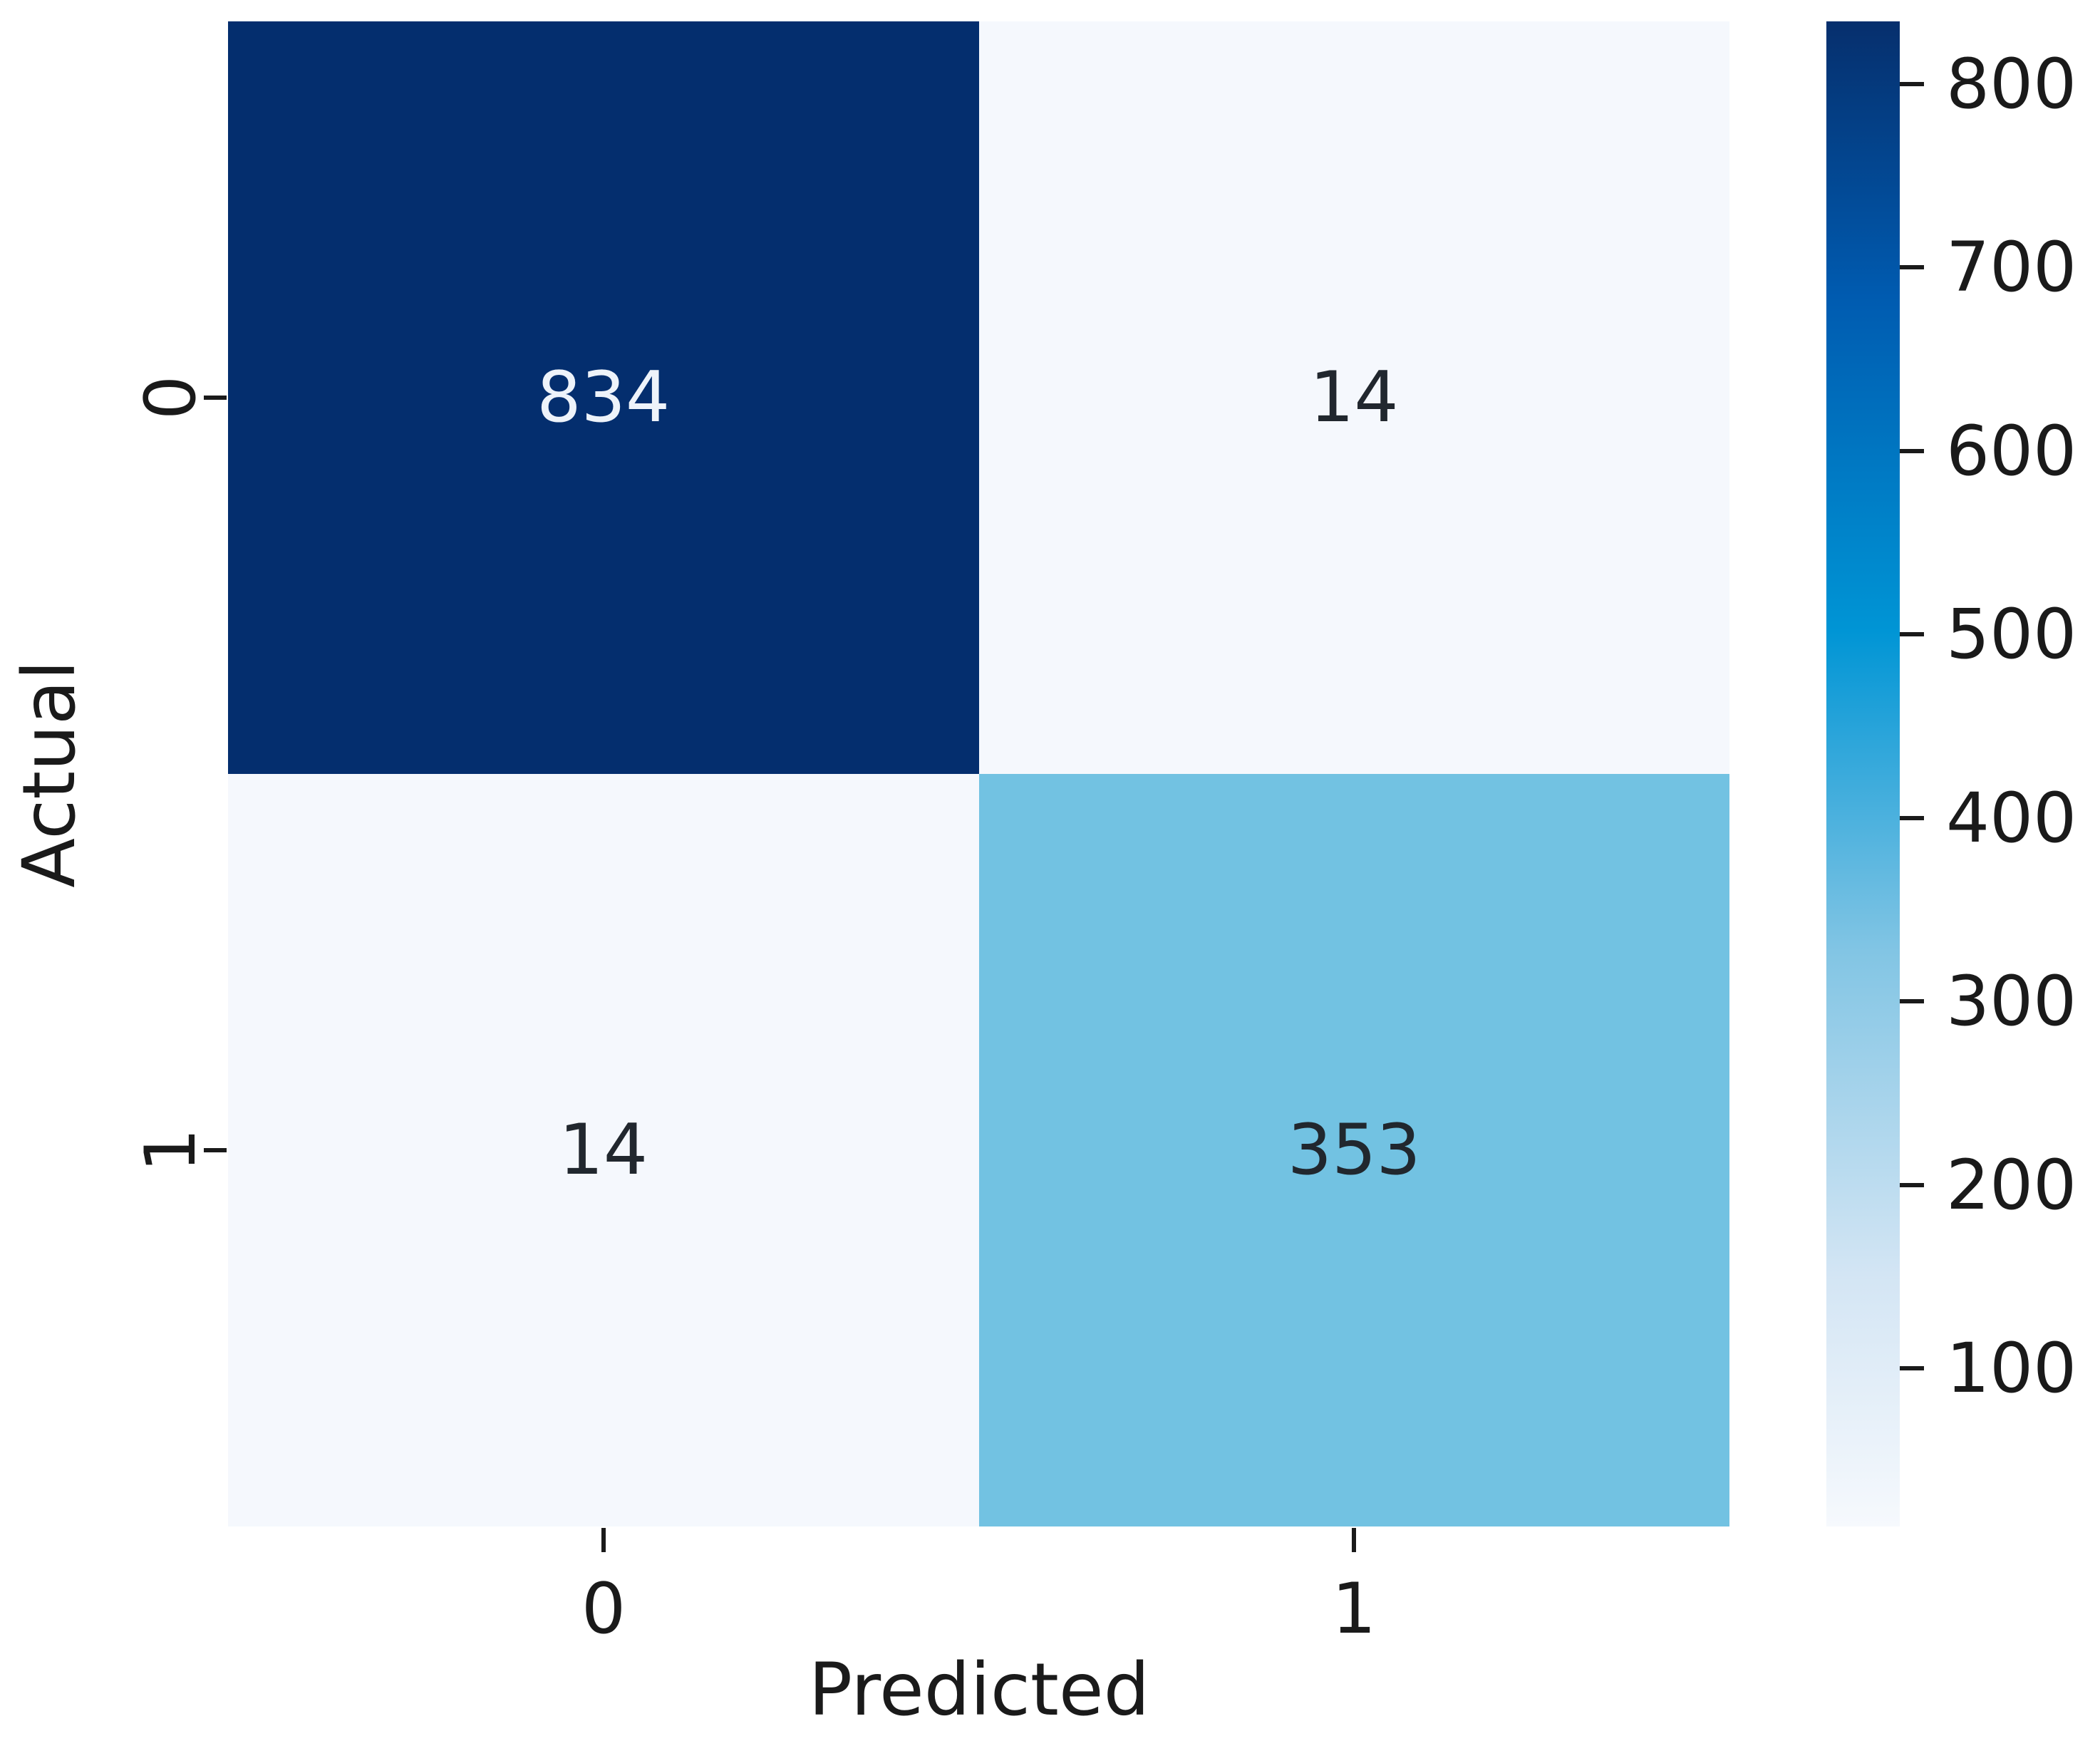  Describe the element at coordinates (171, 1150) in the screenshot. I see `y-tick-label-1: 1` at that location.